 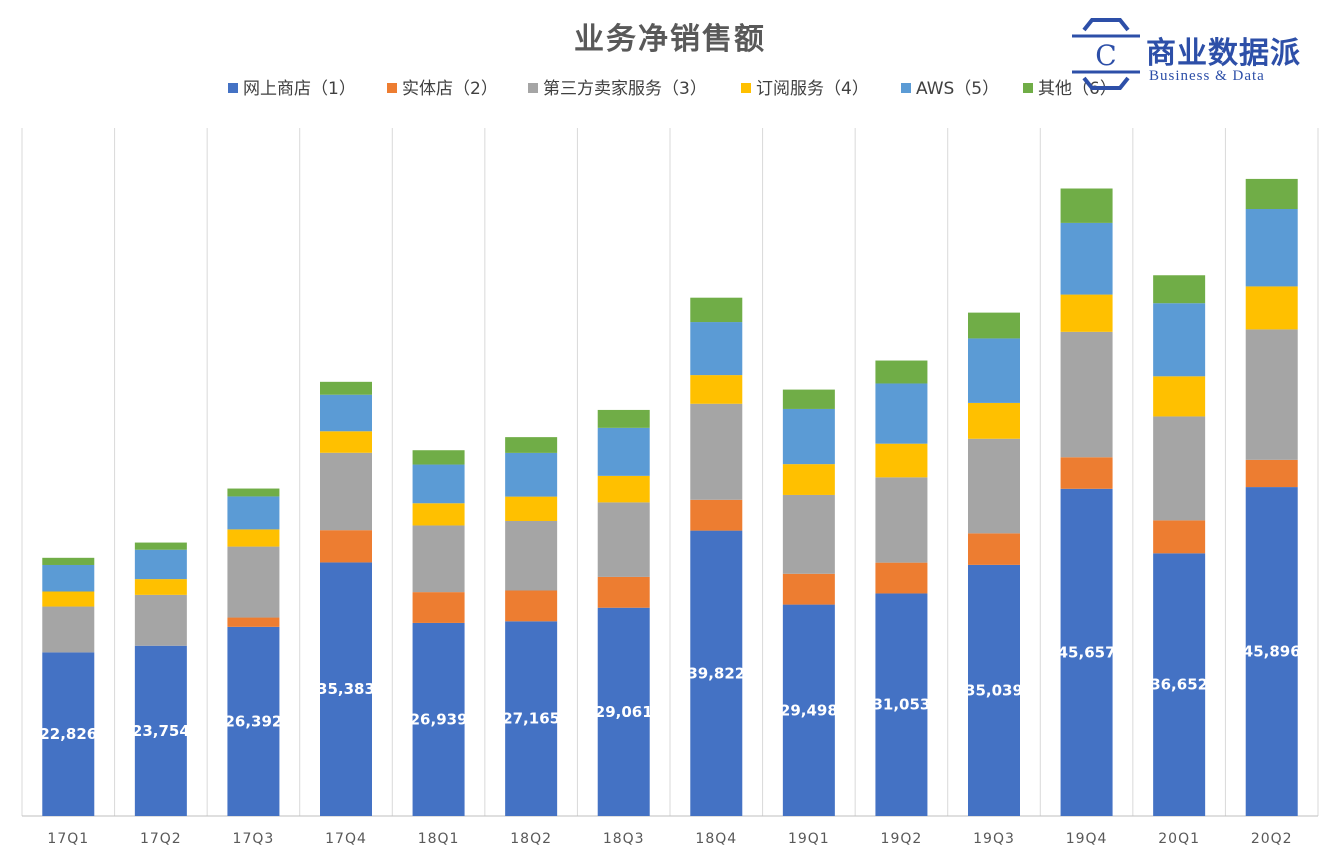 What do you see at coordinates (1087, 839) in the screenshot?
I see `x-tick-label-19Q4: 19Q4` at bounding box center [1087, 839].